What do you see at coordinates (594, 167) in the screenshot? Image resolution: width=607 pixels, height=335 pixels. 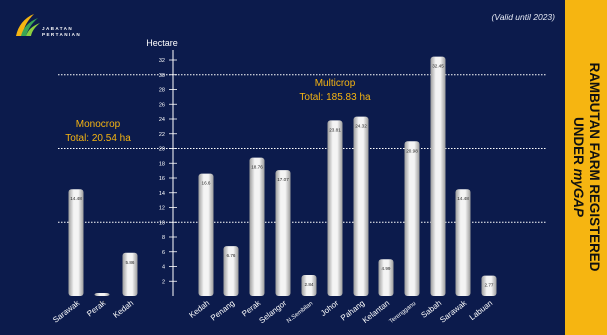 I see `title-line-1: RAMBUTAN FARM REGISTERED` at bounding box center [594, 167].